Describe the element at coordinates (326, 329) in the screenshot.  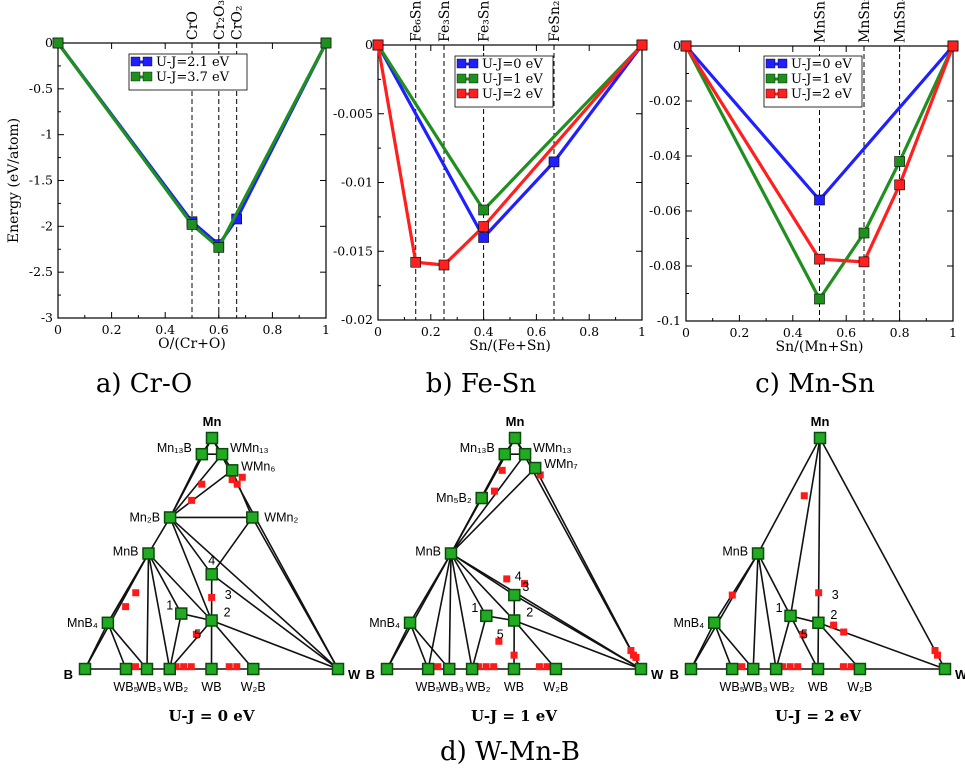
I see `x-tick-label: 1` at that location.